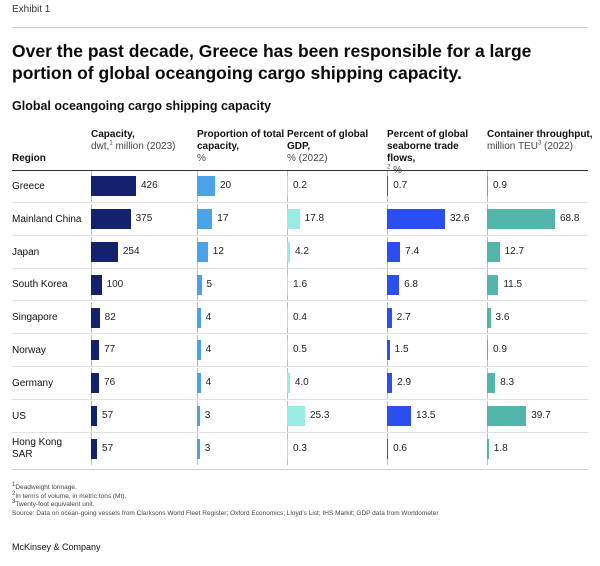 This screenshot has height=566, width=600. I want to click on value-label-gdp: 0.3, so click(300, 448).